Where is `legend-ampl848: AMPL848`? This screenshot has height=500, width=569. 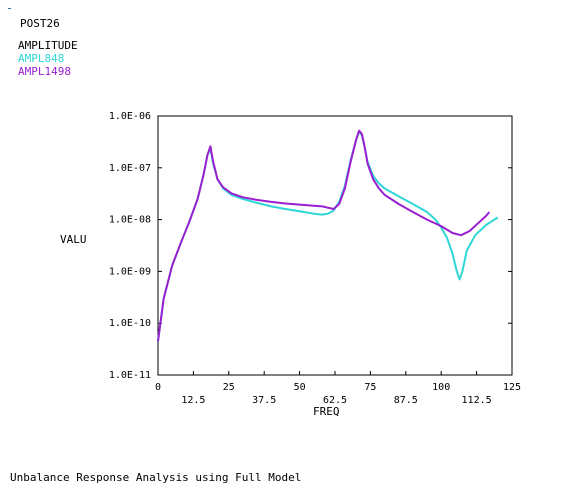
legend-ampl848: AMPL848 is located at coordinates (41, 58).